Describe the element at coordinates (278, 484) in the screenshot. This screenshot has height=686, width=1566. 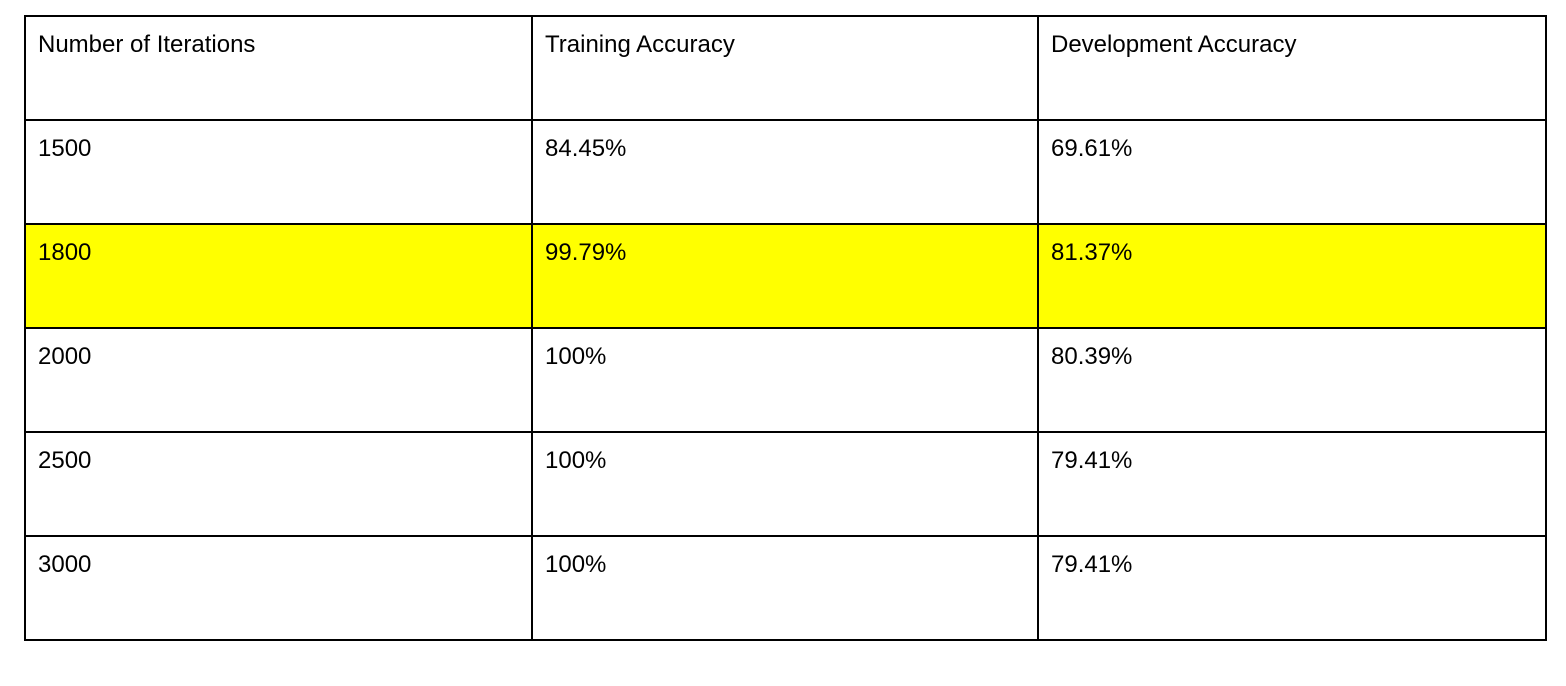
I see `iterations-cell: 2500` at that location.